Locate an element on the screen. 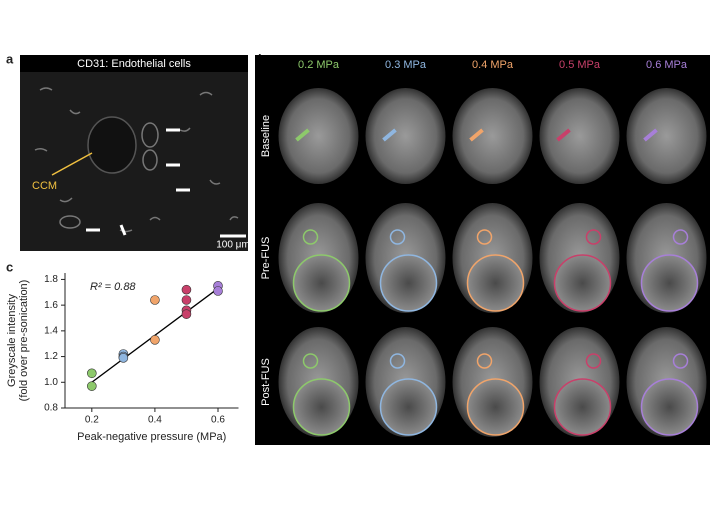 The width and height of the screenshot is (715, 505). y-tick-label: 1.0 is located at coordinates (51, 382).